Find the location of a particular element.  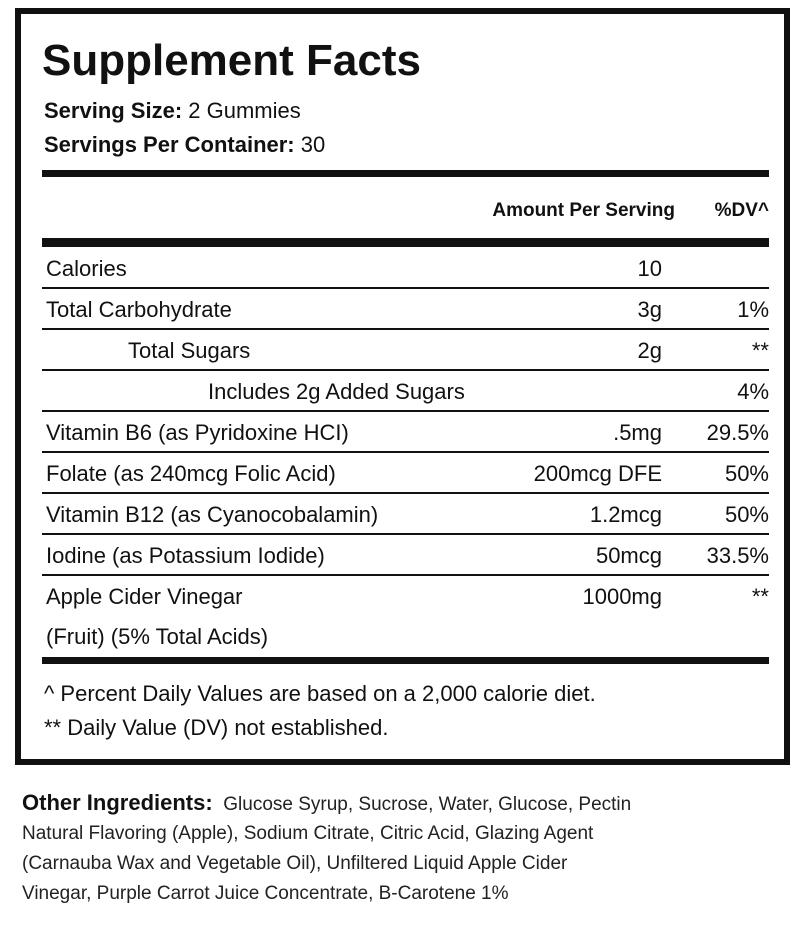

nutrient-name: Iodine (as Potassium Iodide) is located at coordinates (185, 555).